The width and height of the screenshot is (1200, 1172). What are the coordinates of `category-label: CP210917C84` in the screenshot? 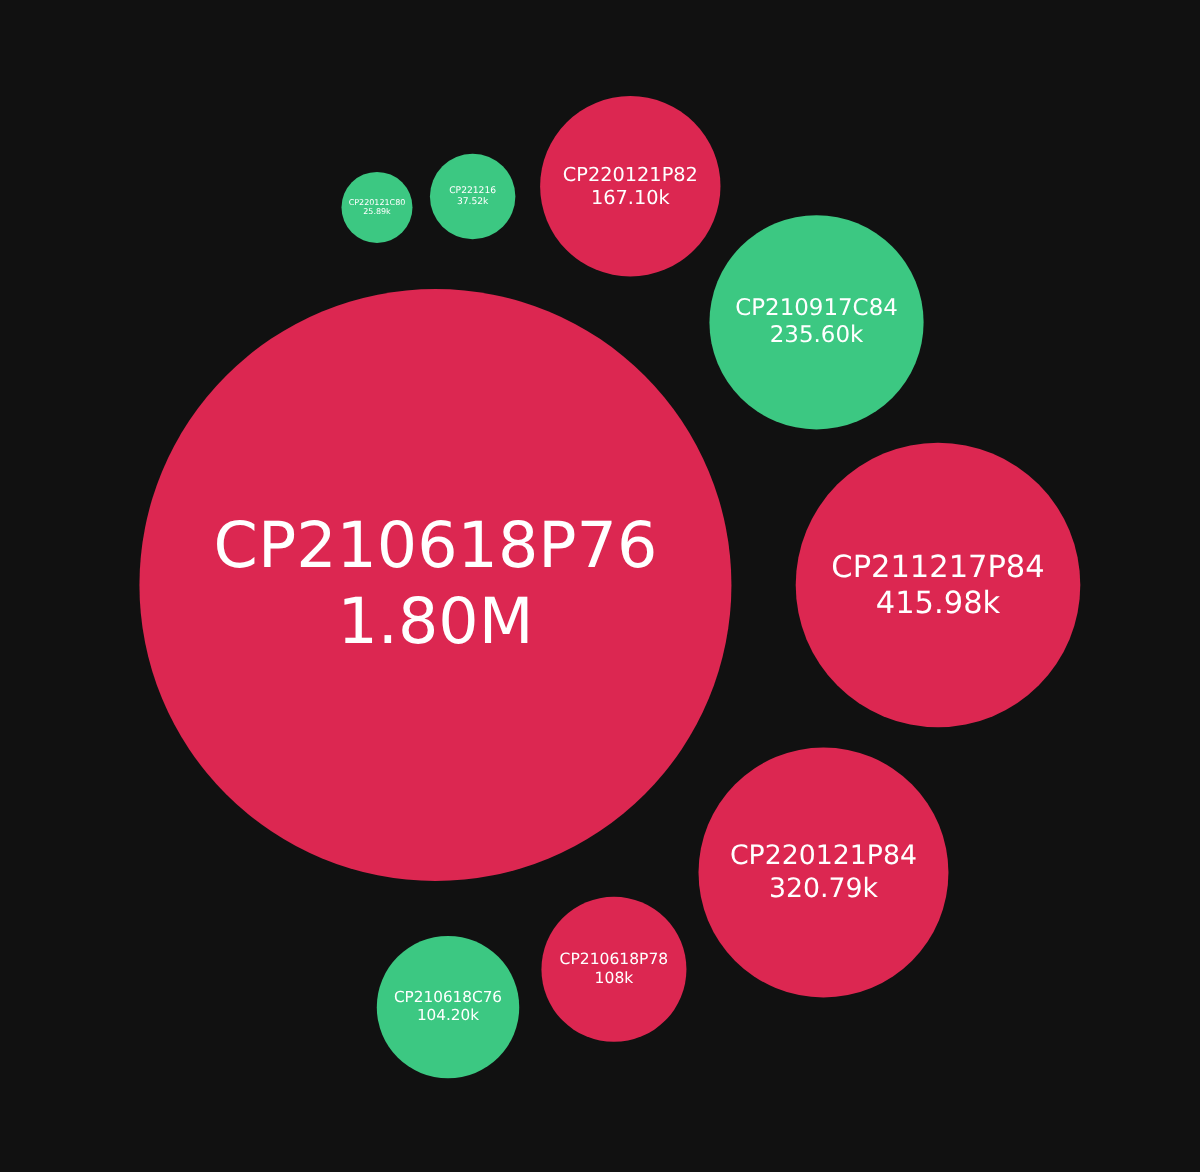 It's located at (816, 306).